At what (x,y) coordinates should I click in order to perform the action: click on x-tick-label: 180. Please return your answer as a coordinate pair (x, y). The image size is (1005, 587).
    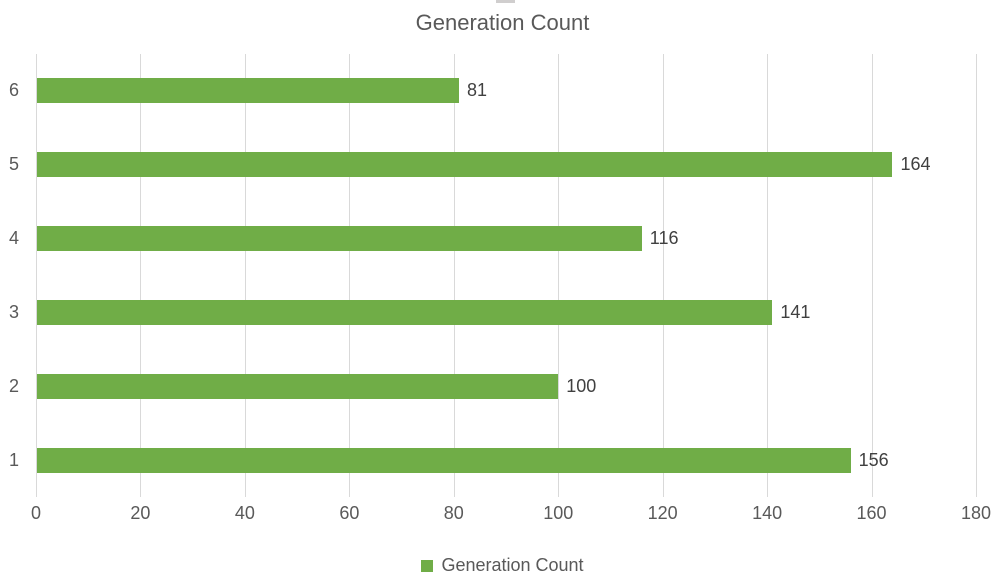
    Looking at the image, I should click on (976, 513).